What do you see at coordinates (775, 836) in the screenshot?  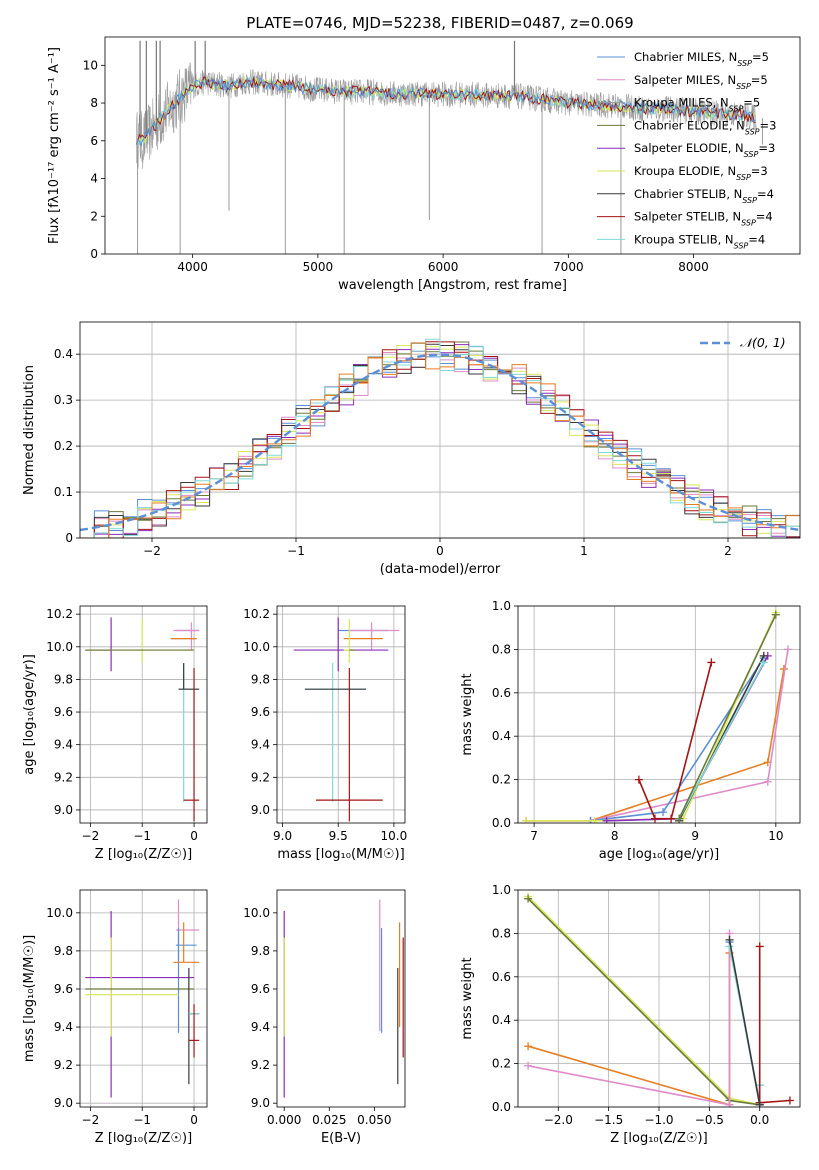 I see `x-tick-label: 10` at bounding box center [775, 836].